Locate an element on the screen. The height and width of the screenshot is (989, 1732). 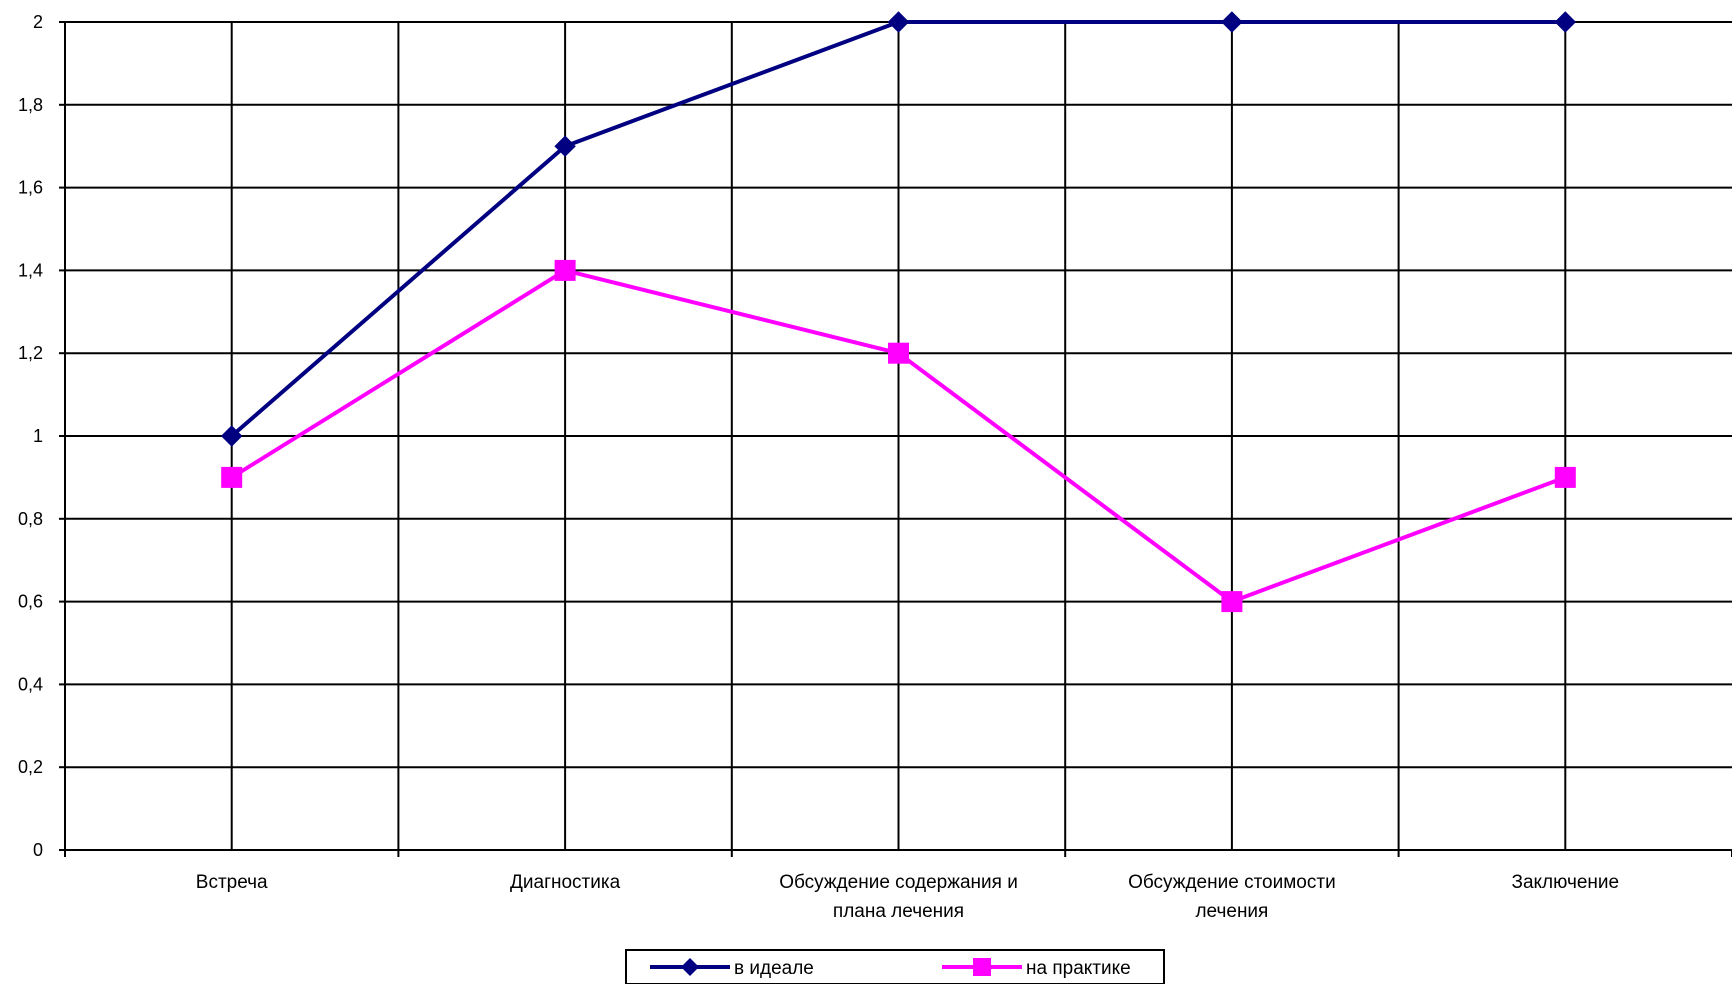
y-tick-label: 2 is located at coordinates (38, 22).